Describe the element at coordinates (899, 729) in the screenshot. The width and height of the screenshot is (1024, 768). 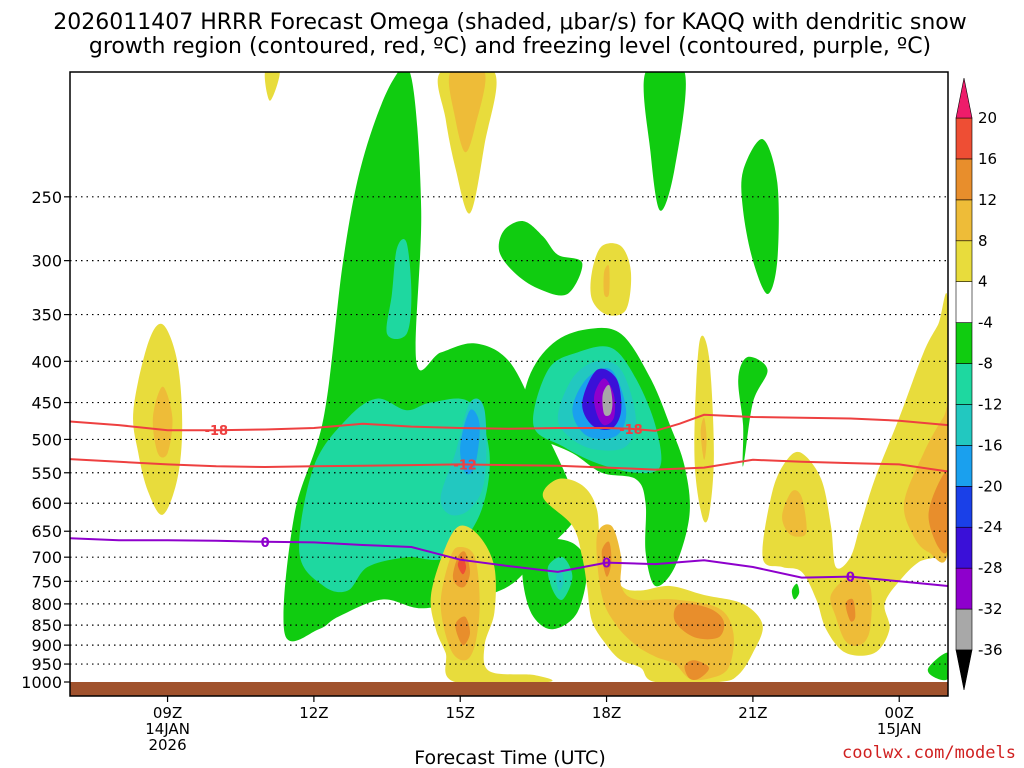
I see `x-tick-label: 15JAN` at that location.